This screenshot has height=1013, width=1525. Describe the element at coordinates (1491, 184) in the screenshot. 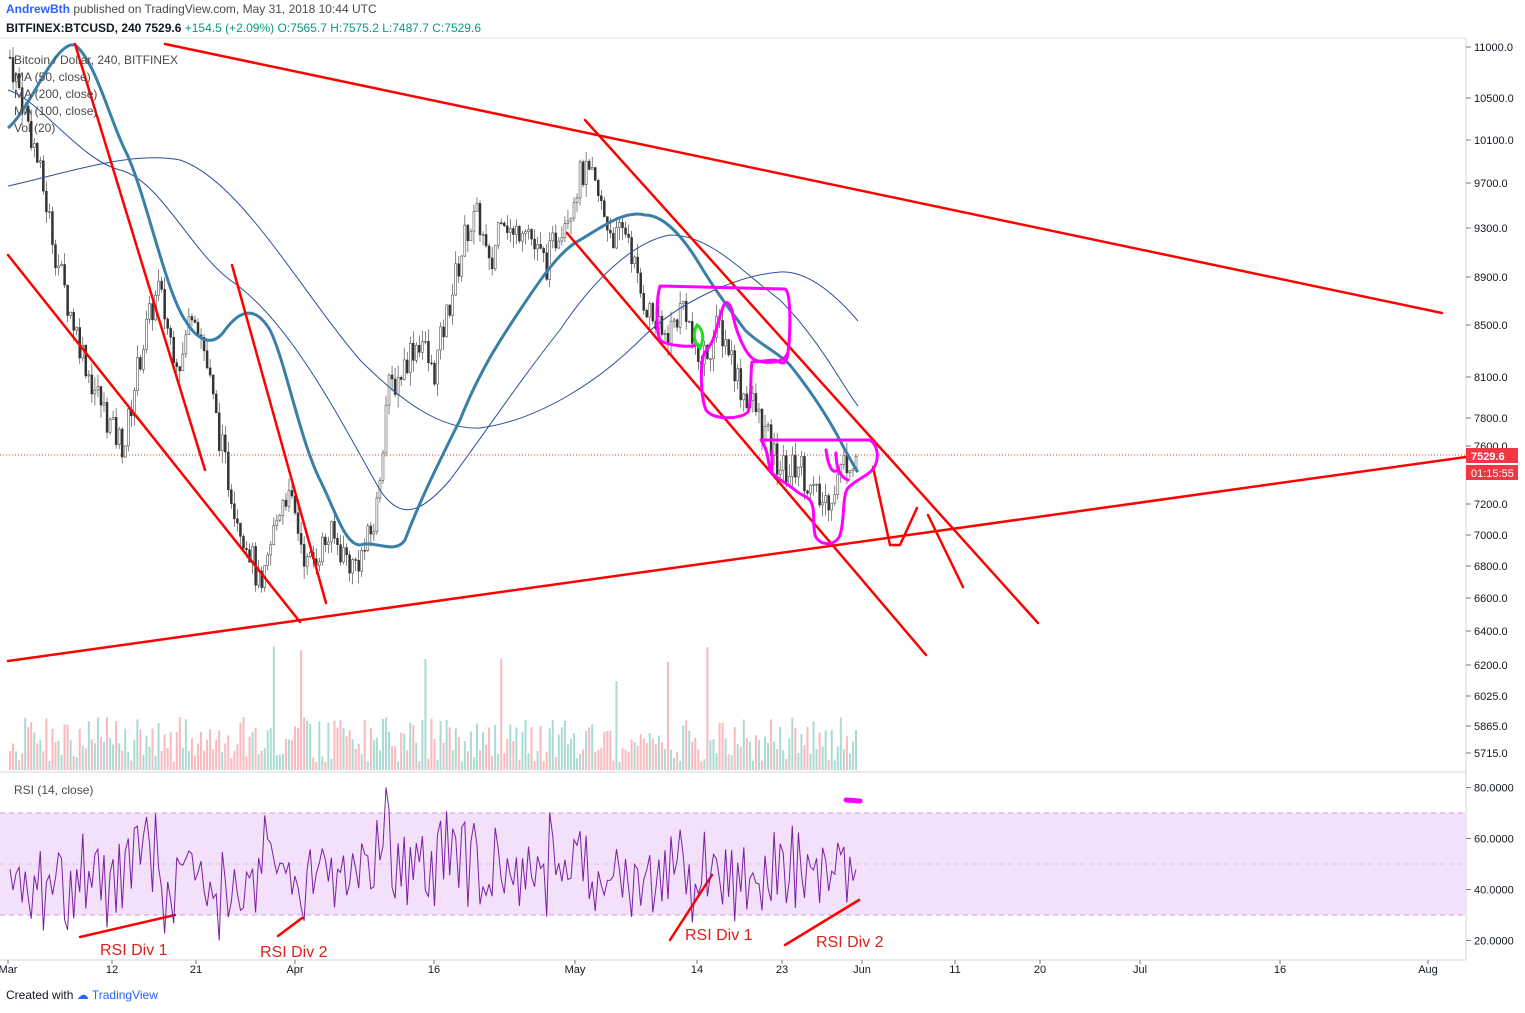

I see `price-tick-label: 9700.0` at that location.